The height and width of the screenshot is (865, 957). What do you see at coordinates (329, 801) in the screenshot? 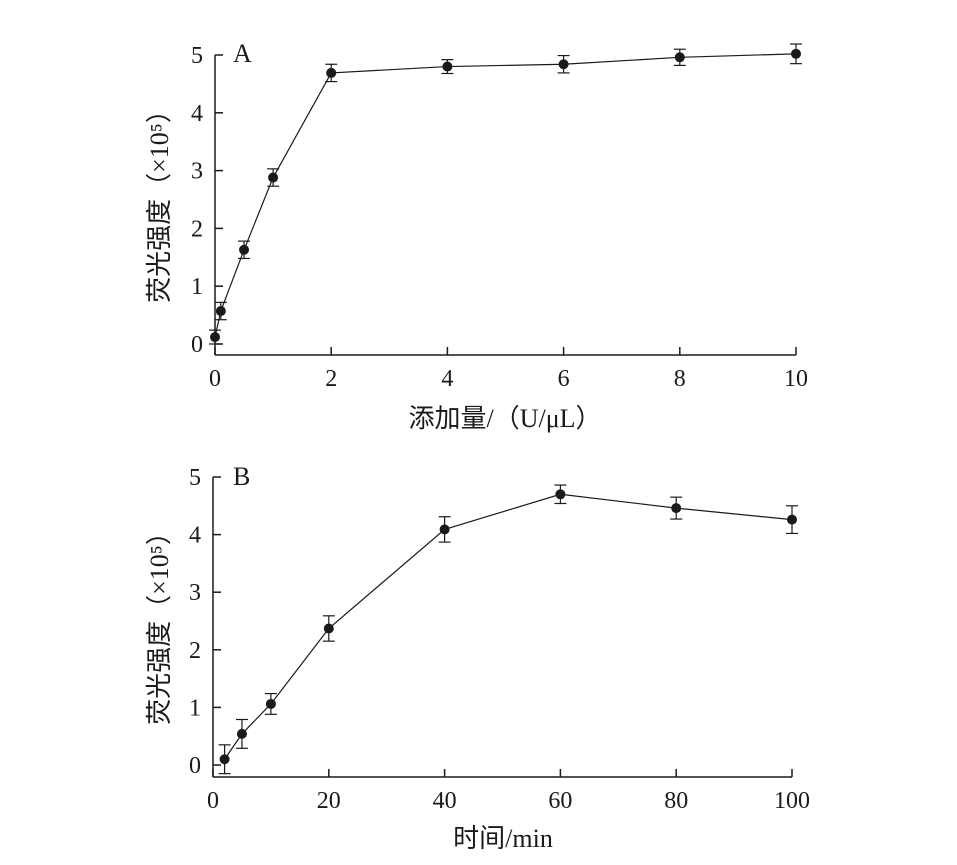
I see `panel-b-x-tick-label: 20` at bounding box center [329, 801].